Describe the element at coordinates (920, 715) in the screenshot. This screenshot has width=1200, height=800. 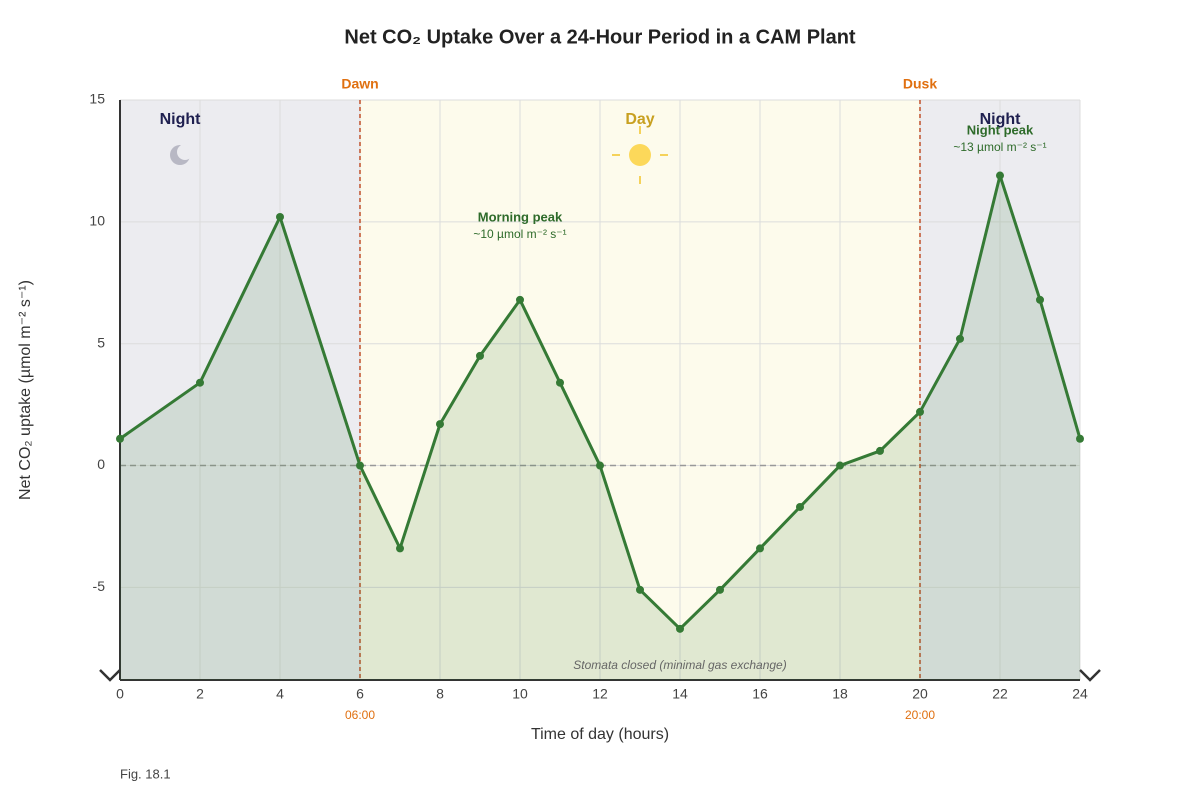
I see `transition-time: 20:00` at that location.